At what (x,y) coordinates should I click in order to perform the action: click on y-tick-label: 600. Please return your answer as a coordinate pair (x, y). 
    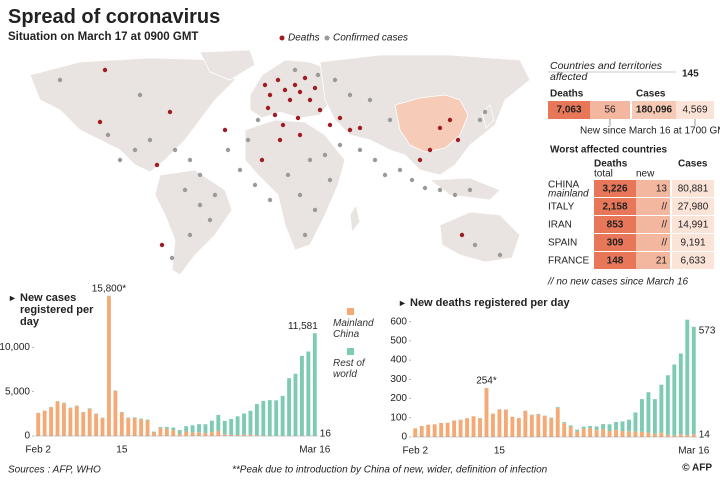
    Looking at the image, I should click on (398, 321).